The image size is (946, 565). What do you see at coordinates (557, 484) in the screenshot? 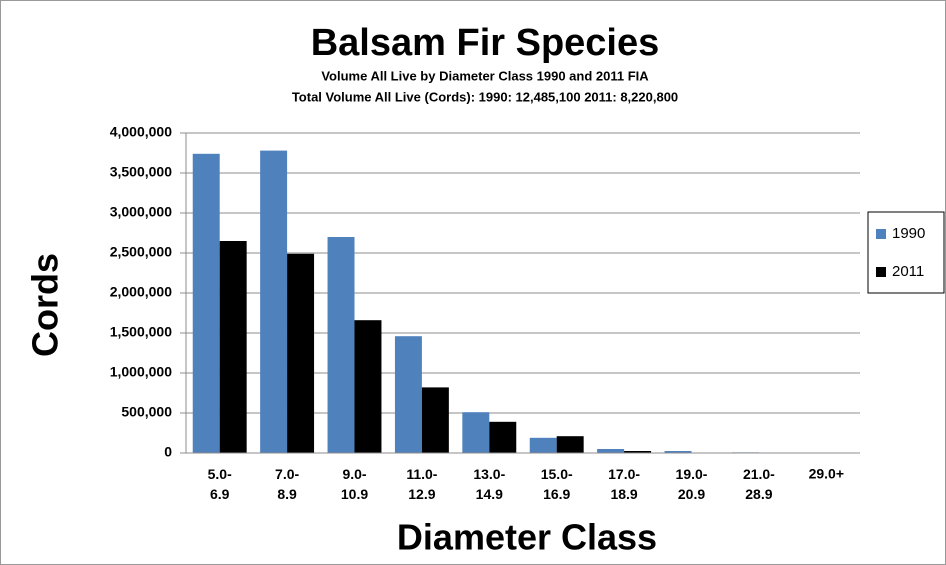
I see `x-tick-label: 15.0-16.9` at bounding box center [557, 484].